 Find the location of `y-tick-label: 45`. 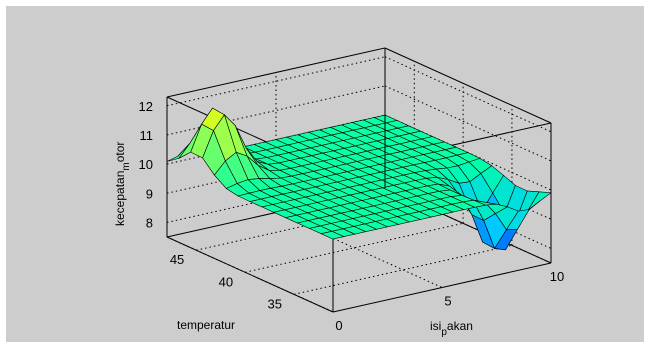

y-tick-label: 45 is located at coordinates (177, 259).